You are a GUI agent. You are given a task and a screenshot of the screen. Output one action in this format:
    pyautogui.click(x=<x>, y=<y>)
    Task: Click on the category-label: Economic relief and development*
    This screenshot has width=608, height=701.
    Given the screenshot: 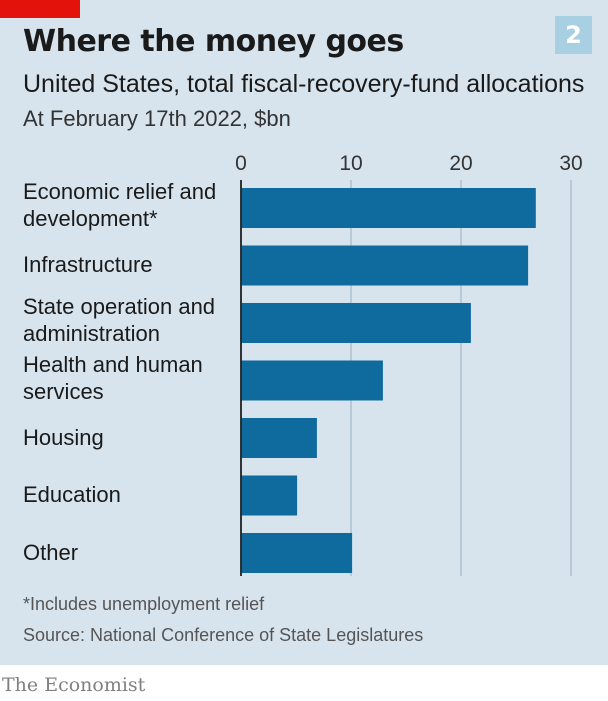 What is the action you would take?
    pyautogui.click(x=119, y=205)
    